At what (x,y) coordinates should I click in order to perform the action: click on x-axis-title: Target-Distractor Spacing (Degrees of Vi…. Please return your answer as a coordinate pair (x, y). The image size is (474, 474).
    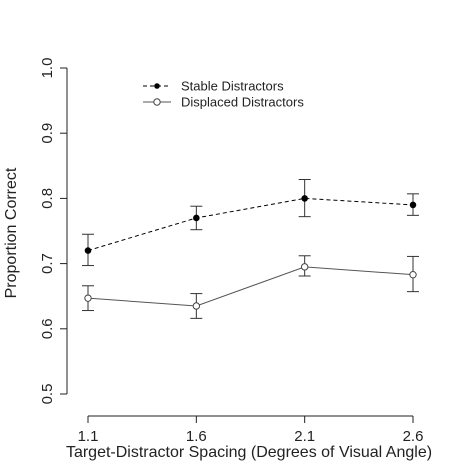
    Looking at the image, I should click on (249, 452).